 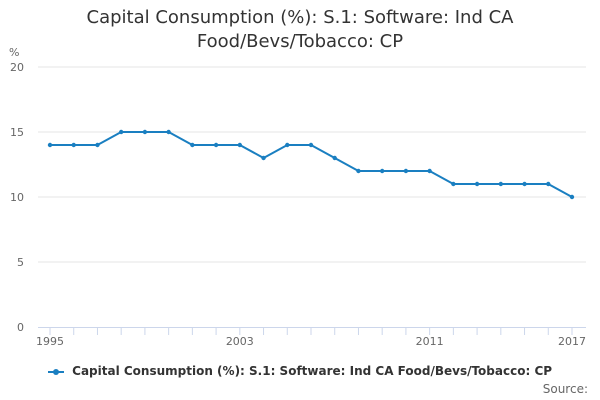 I want to click on y-tick-label: 5, so click(x=20, y=262).